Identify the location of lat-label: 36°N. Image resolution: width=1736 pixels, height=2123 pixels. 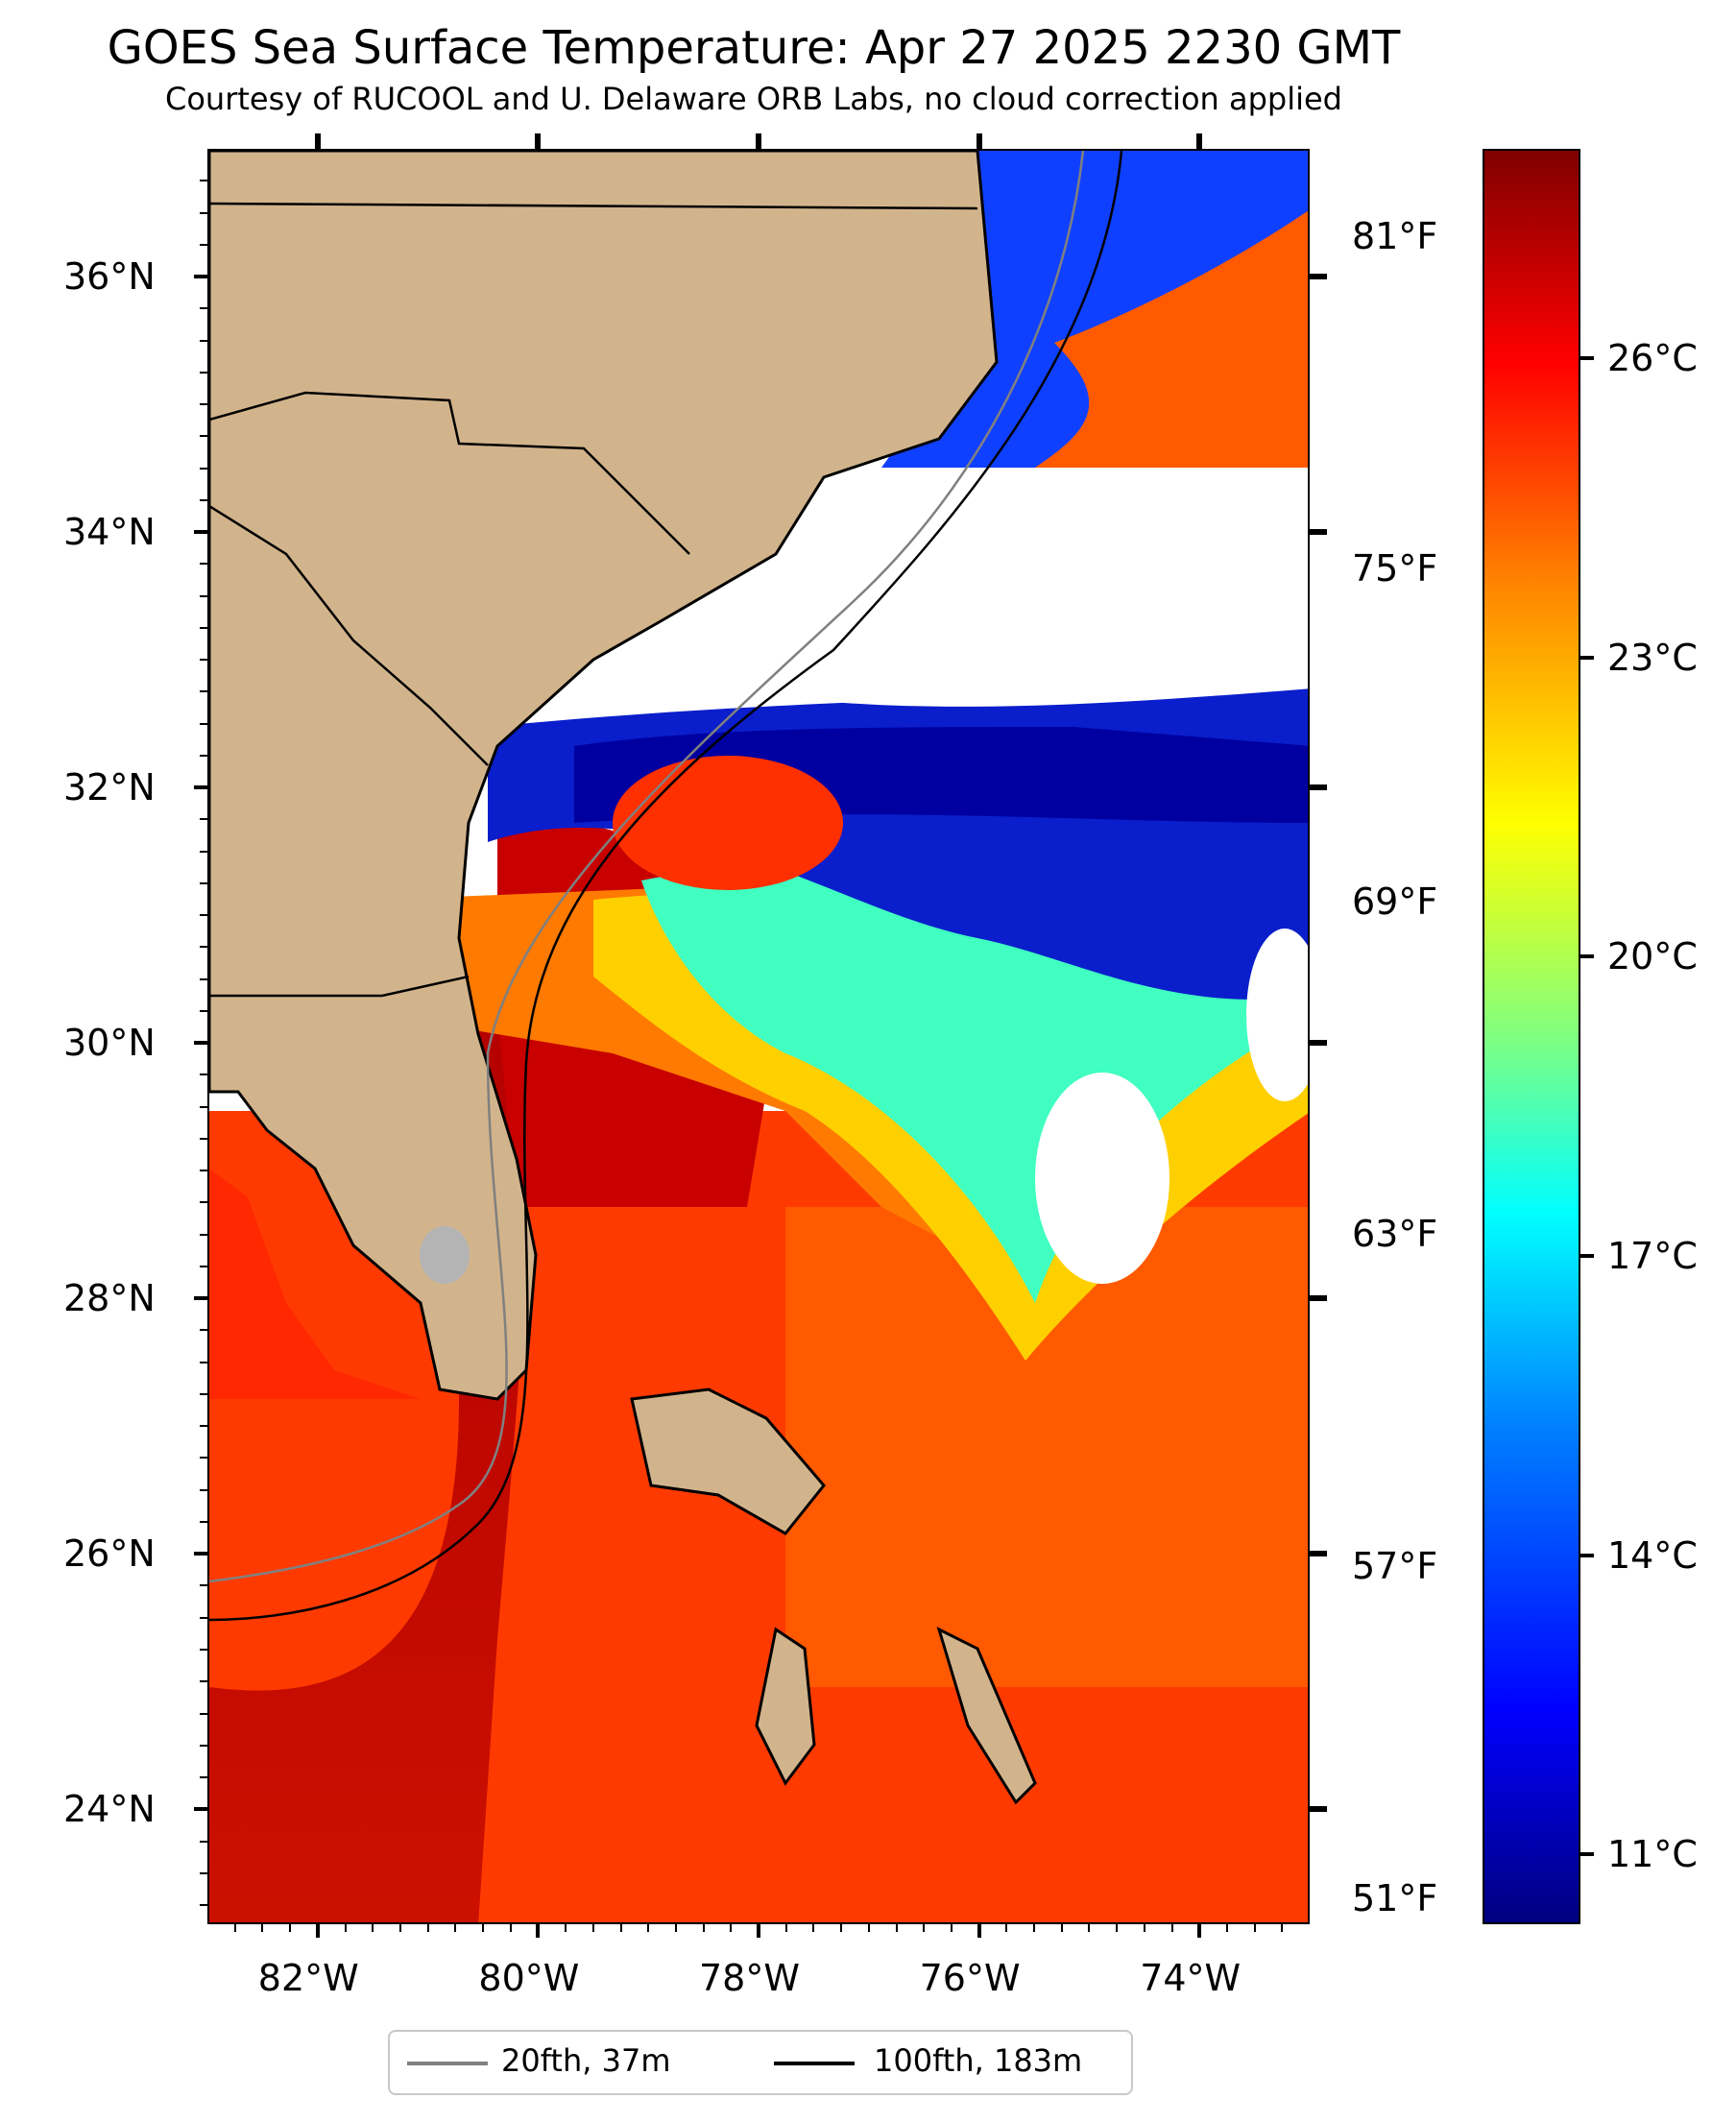
(109, 277).